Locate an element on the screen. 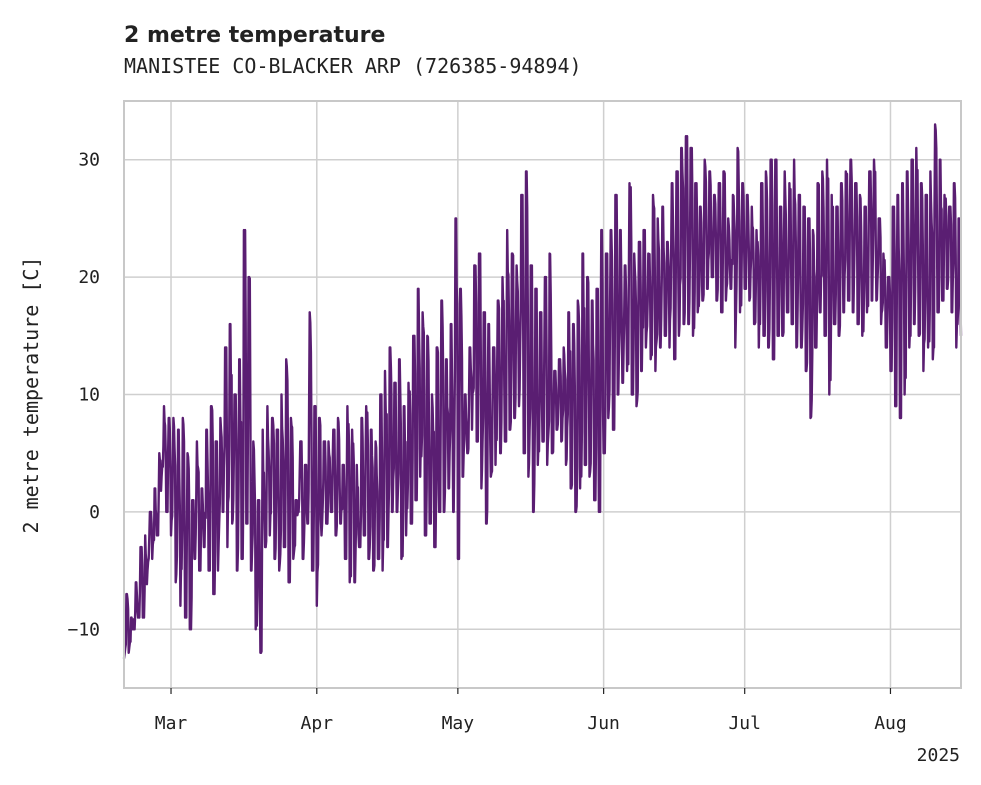  x-tick-label: Jun is located at coordinates (603, 723).